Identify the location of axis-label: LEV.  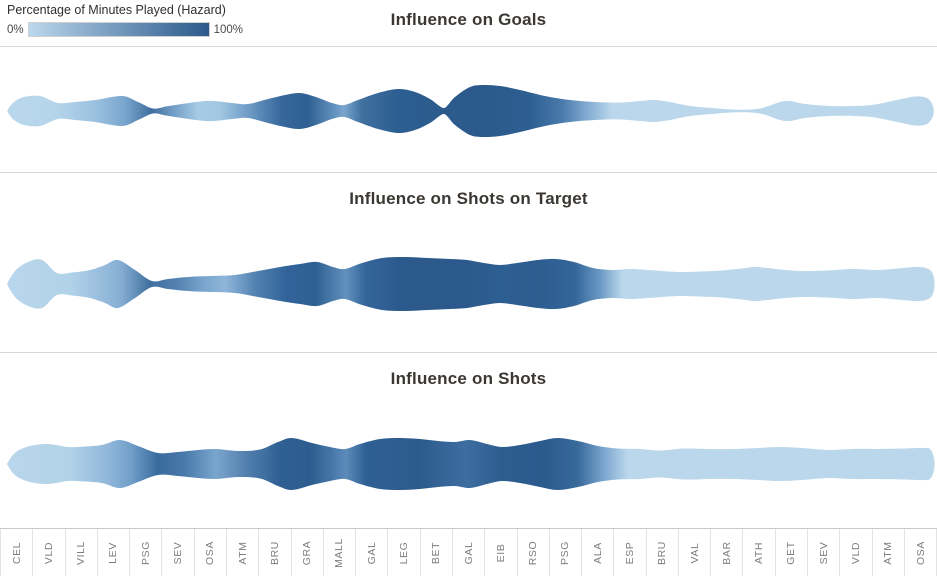
(113, 552).